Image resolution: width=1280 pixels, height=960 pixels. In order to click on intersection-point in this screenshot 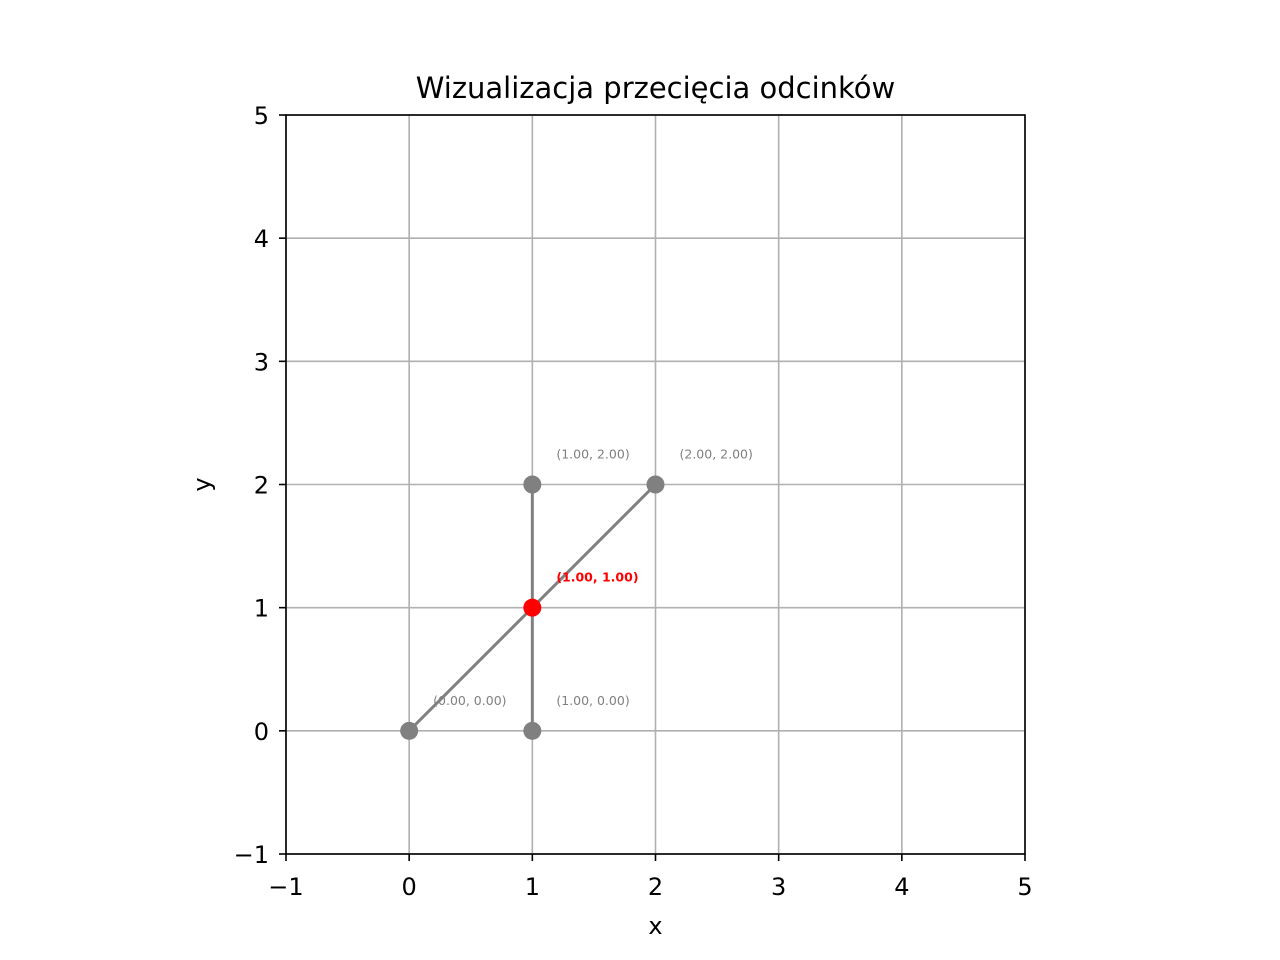, I will do `click(532, 607)`.